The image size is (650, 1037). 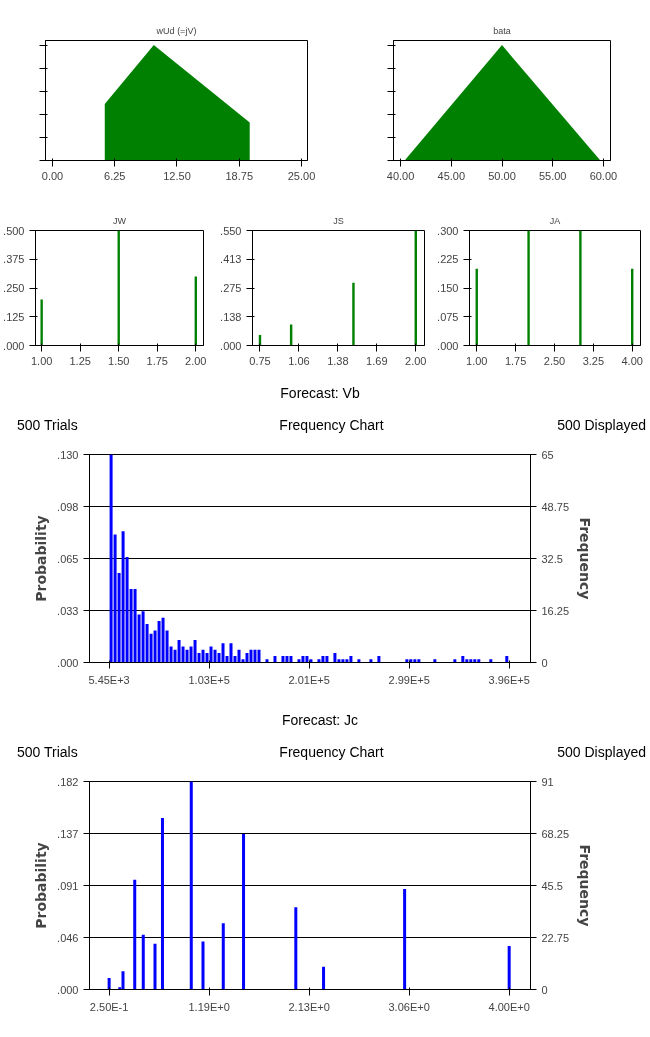 I want to click on x-tick-label: 1.19E+0, so click(x=209, y=1006).